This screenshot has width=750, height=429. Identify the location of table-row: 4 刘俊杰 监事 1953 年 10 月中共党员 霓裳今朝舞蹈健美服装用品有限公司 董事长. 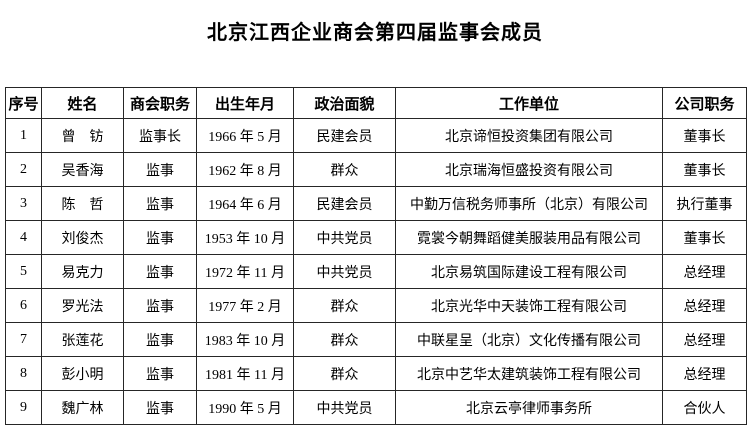
(376, 237).